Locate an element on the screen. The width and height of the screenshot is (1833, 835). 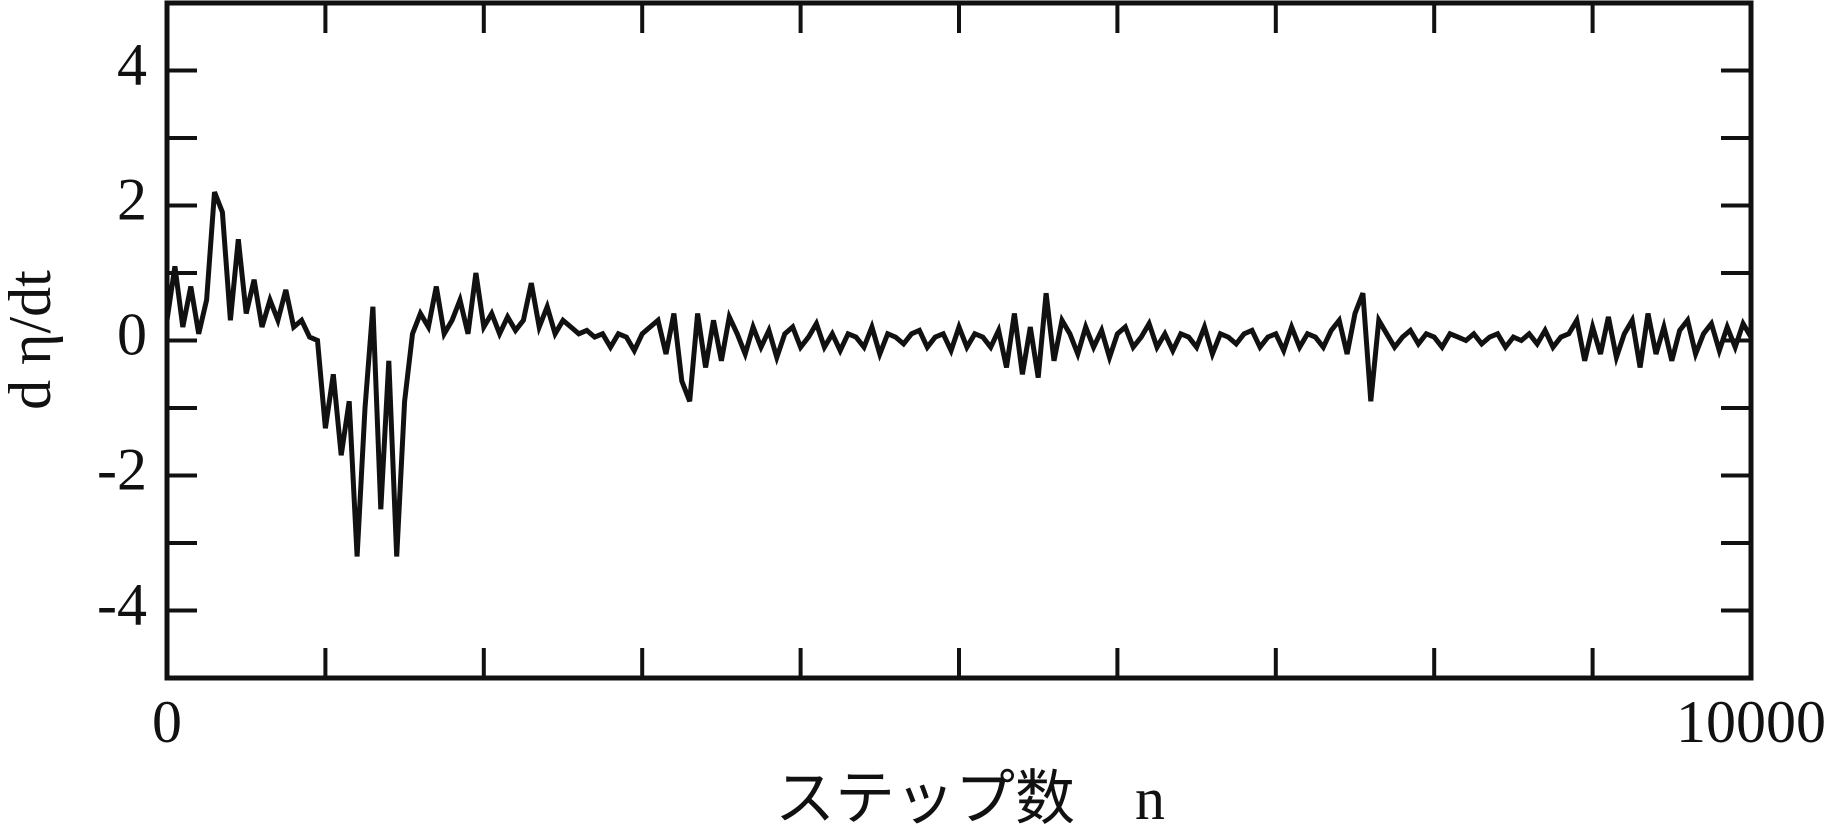
x-tick-label: 0 is located at coordinates (167, 722).